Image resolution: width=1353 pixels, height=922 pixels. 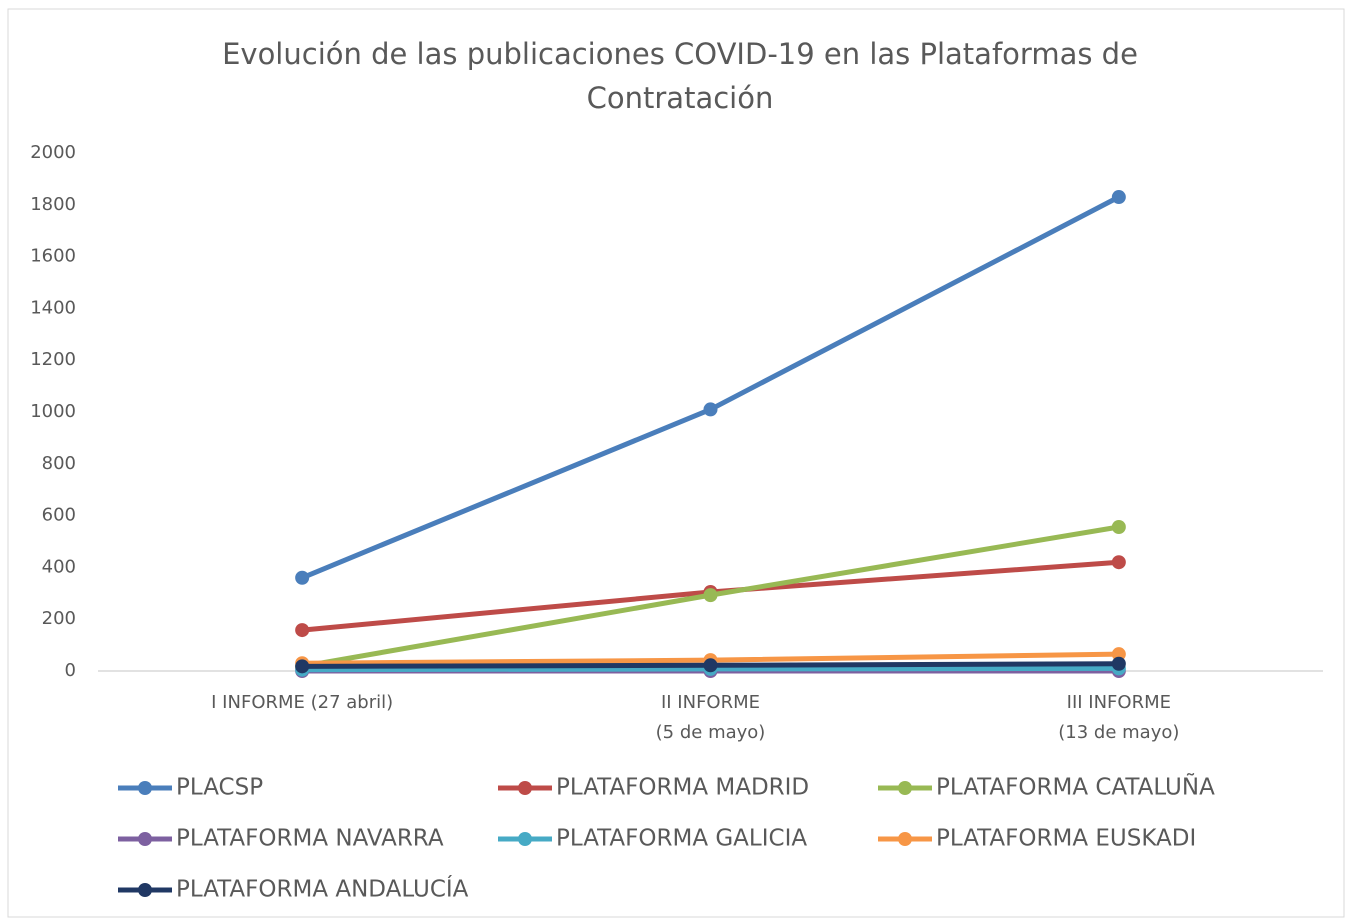 I want to click on legend-label: PLATAFORMA EUSKADI, so click(x=1066, y=839).